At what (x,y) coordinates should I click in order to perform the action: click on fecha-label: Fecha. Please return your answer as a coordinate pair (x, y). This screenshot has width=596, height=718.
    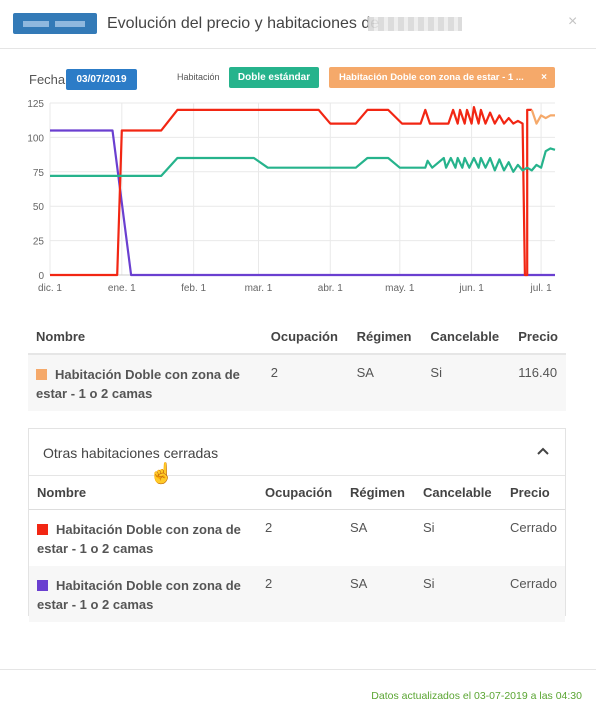
    Looking at the image, I should click on (47, 79).